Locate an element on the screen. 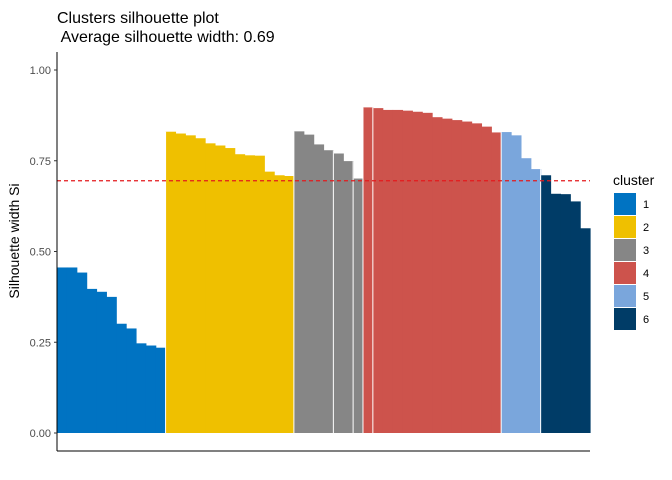  legend-label-5: 5 is located at coordinates (646, 297).